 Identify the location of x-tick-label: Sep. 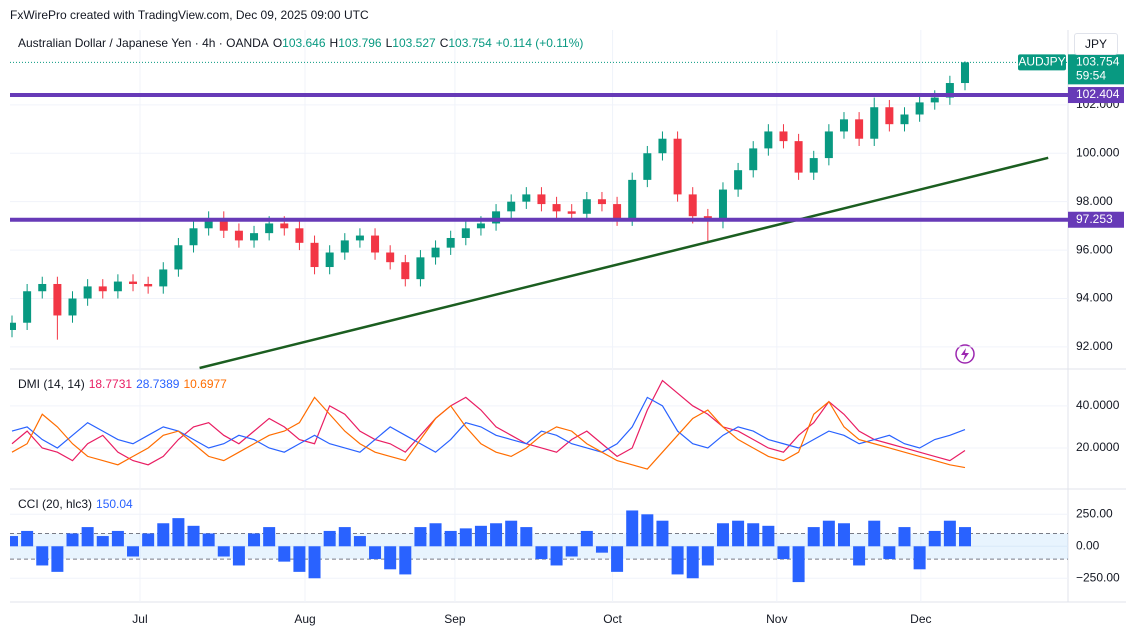
(455, 619).